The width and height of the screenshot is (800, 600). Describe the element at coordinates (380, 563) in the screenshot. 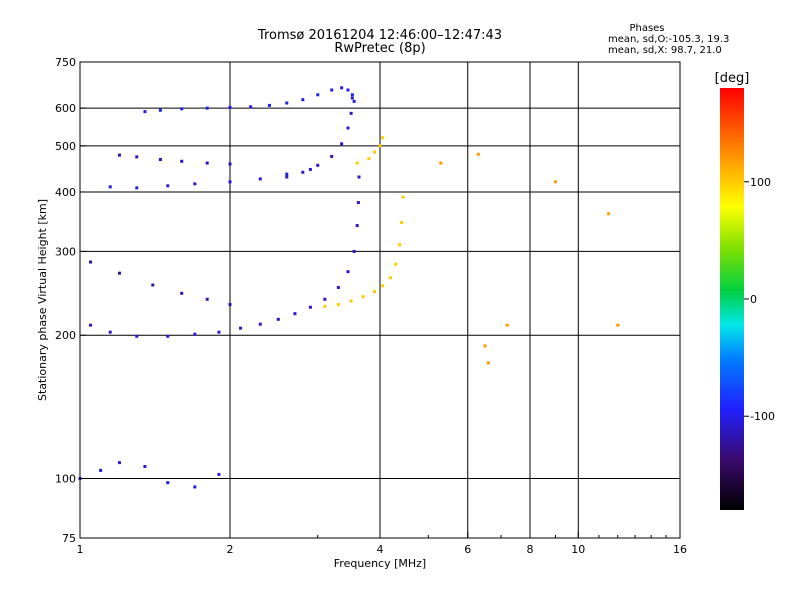

I see `x-axis-label: Frequency [MHz]` at that location.